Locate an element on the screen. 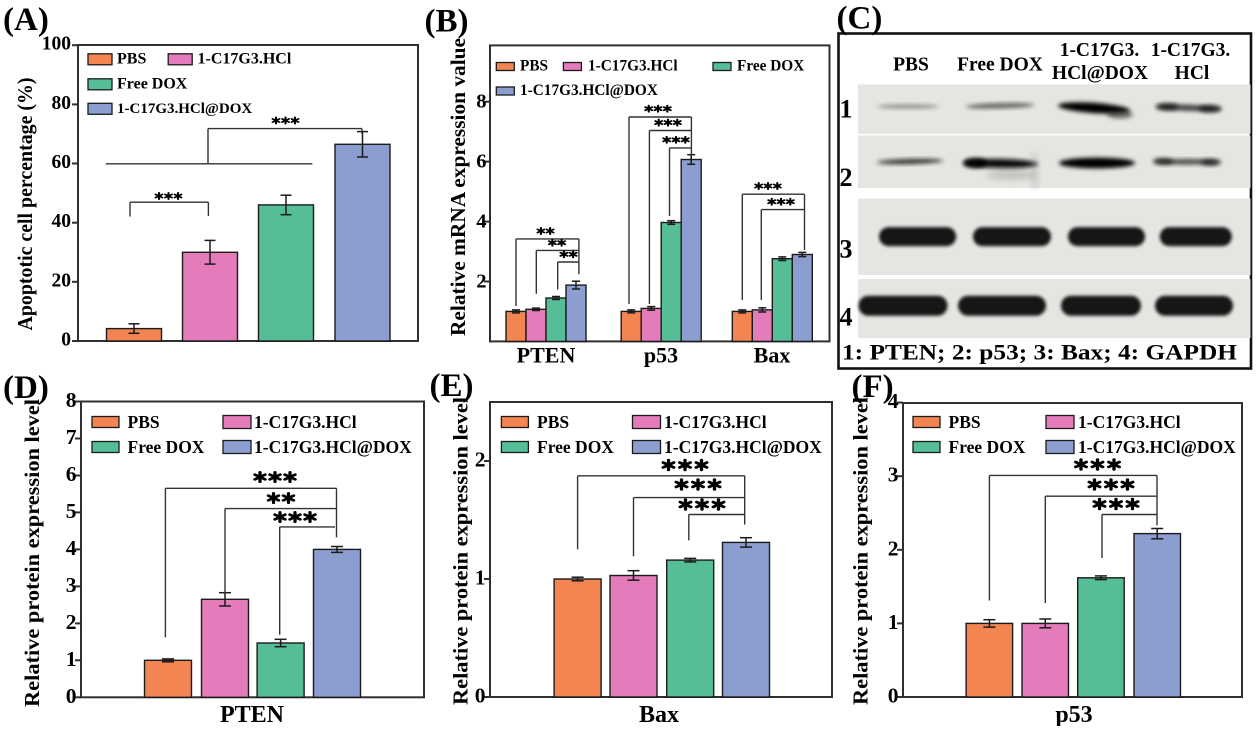  svg-text: (E) is located at coordinates (452, 386).